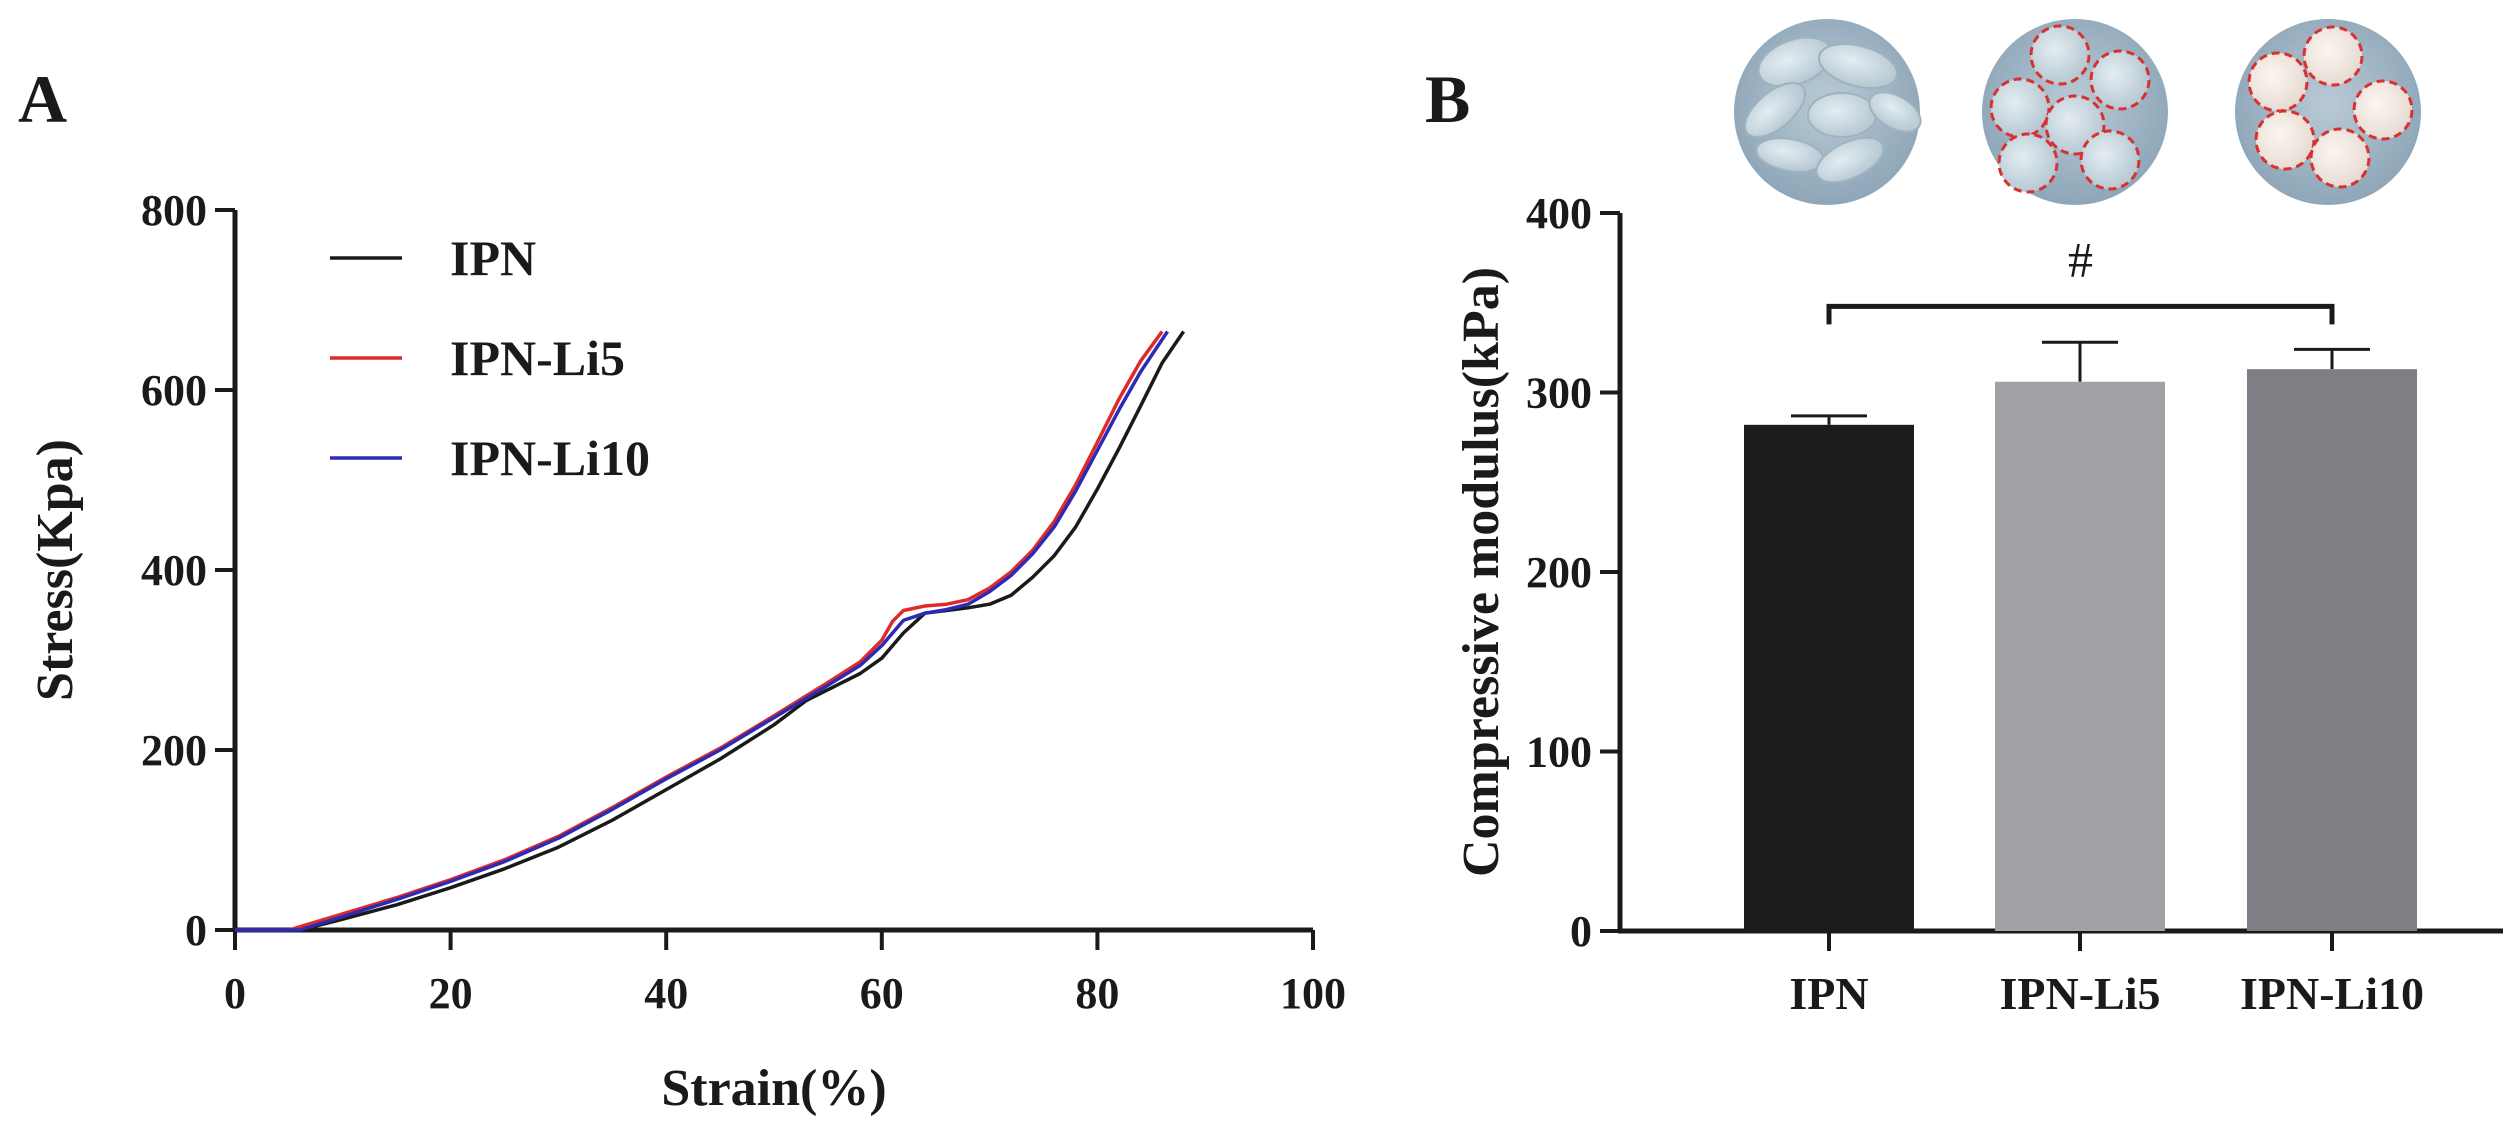 This screenshot has width=2519, height=1139. What do you see at coordinates (2328, 112) in the screenshot?
I see `hydrogel-photo-ipn-li10` at bounding box center [2328, 112].